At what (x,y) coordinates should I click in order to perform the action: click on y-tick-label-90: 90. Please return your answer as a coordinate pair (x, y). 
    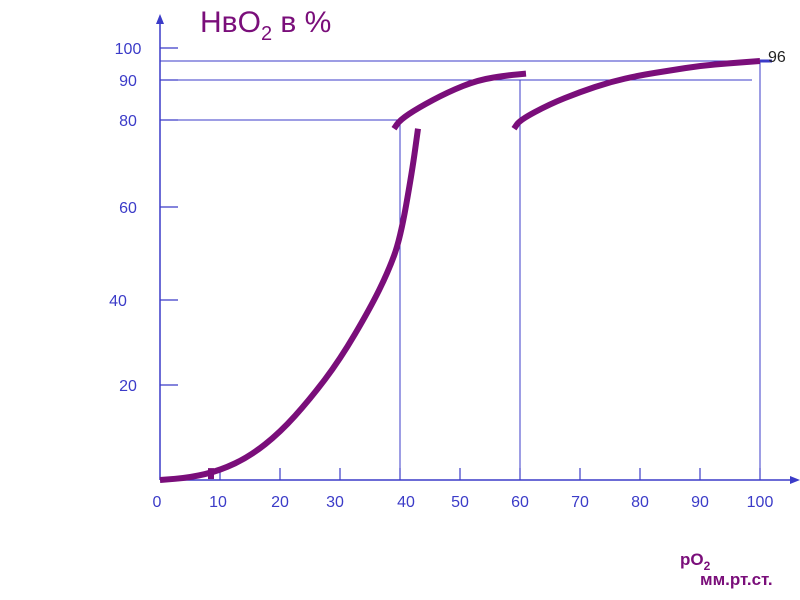
    Looking at the image, I should click on (128, 81).